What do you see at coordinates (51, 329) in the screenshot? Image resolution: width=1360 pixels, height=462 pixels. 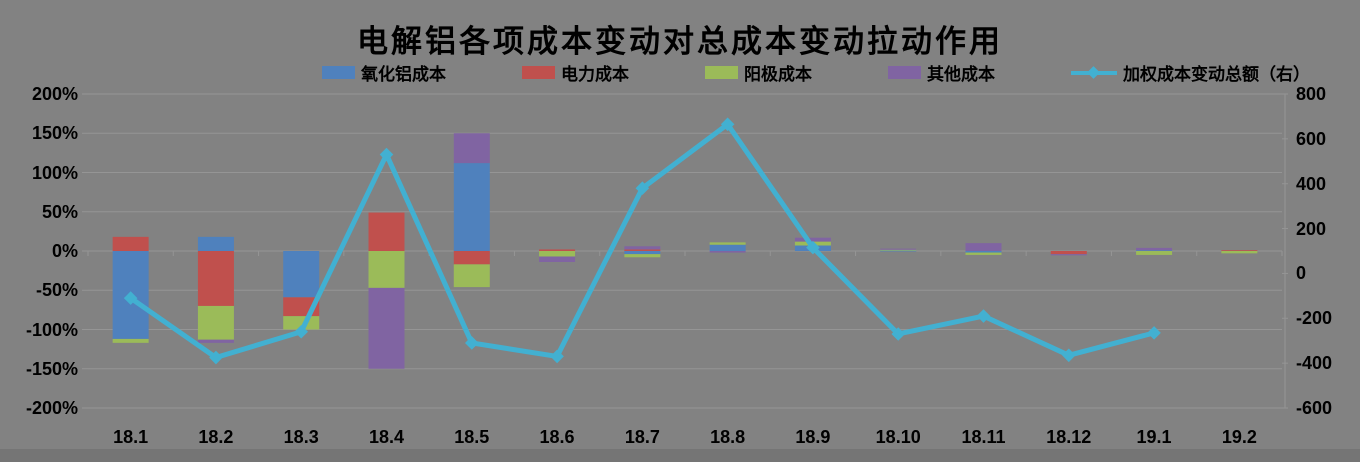 I see `left-axis-tick-label: -100%` at bounding box center [51, 329].